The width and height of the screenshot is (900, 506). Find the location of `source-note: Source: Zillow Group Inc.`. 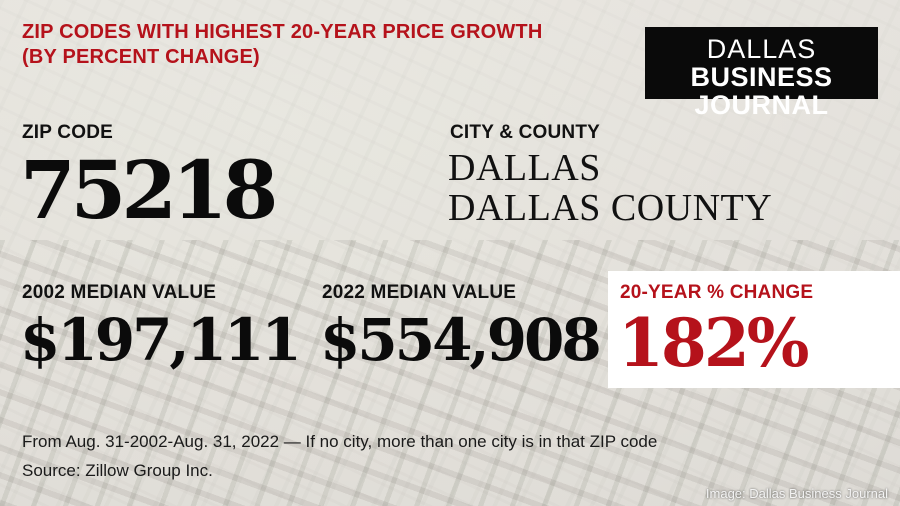

source-note: Source: Zillow Group Inc. is located at coordinates (117, 470).